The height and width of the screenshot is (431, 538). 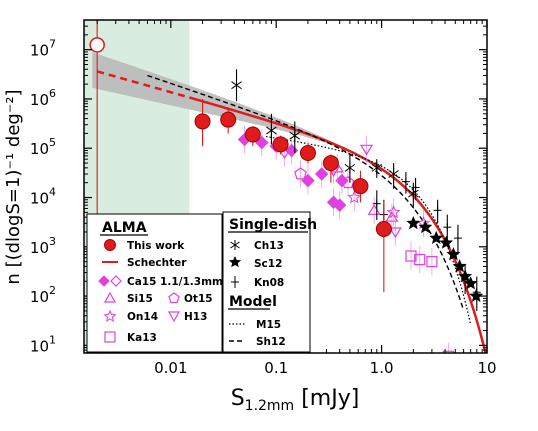 What do you see at coordinates (174, 317) in the screenshot?
I see `legend-h13-marker` at bounding box center [174, 317].